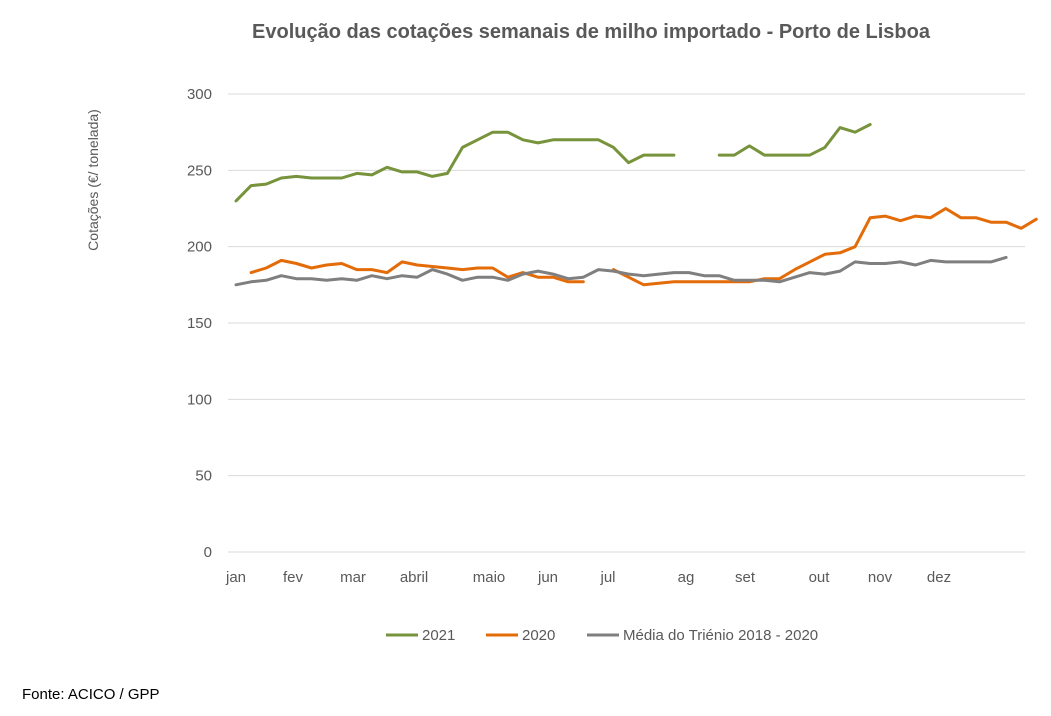  Describe the element at coordinates (414, 577) in the screenshot. I see `x-tick-label-abril: abril` at that location.